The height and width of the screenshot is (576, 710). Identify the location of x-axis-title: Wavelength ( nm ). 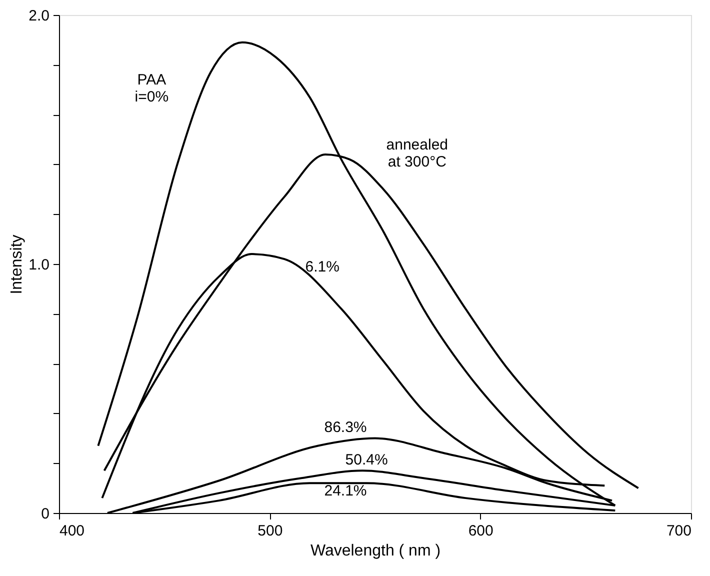
(375, 551).